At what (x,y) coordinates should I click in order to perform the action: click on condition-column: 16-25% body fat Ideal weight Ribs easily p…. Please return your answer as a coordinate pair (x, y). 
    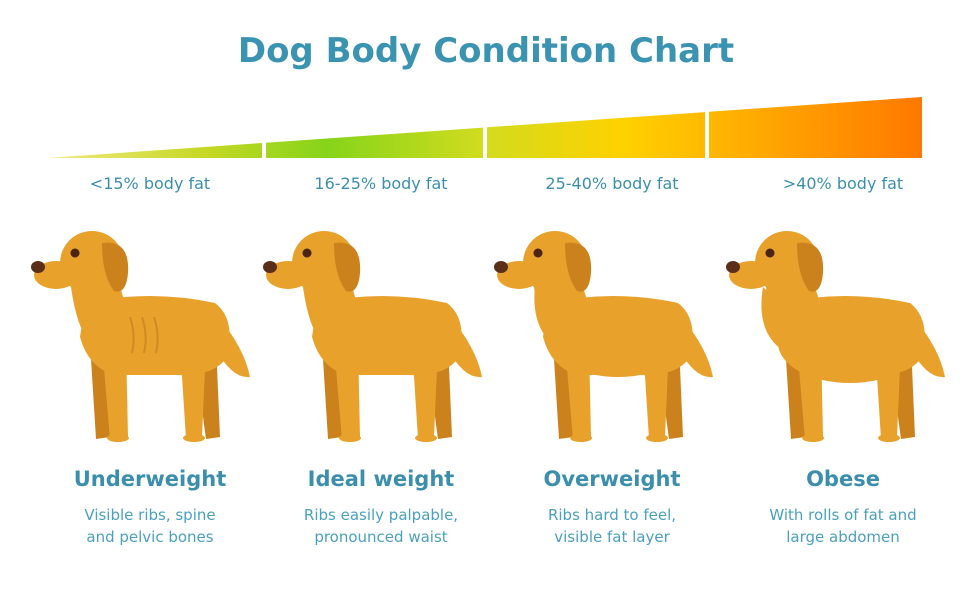
    Looking at the image, I should click on (372, 360).